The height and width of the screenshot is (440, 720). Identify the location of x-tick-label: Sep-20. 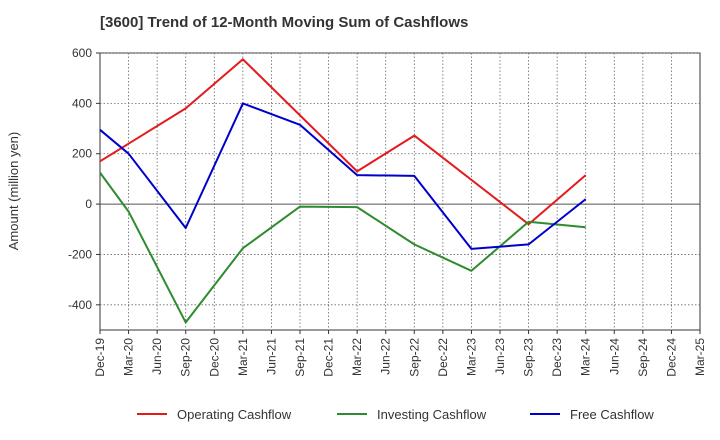
(186, 357).